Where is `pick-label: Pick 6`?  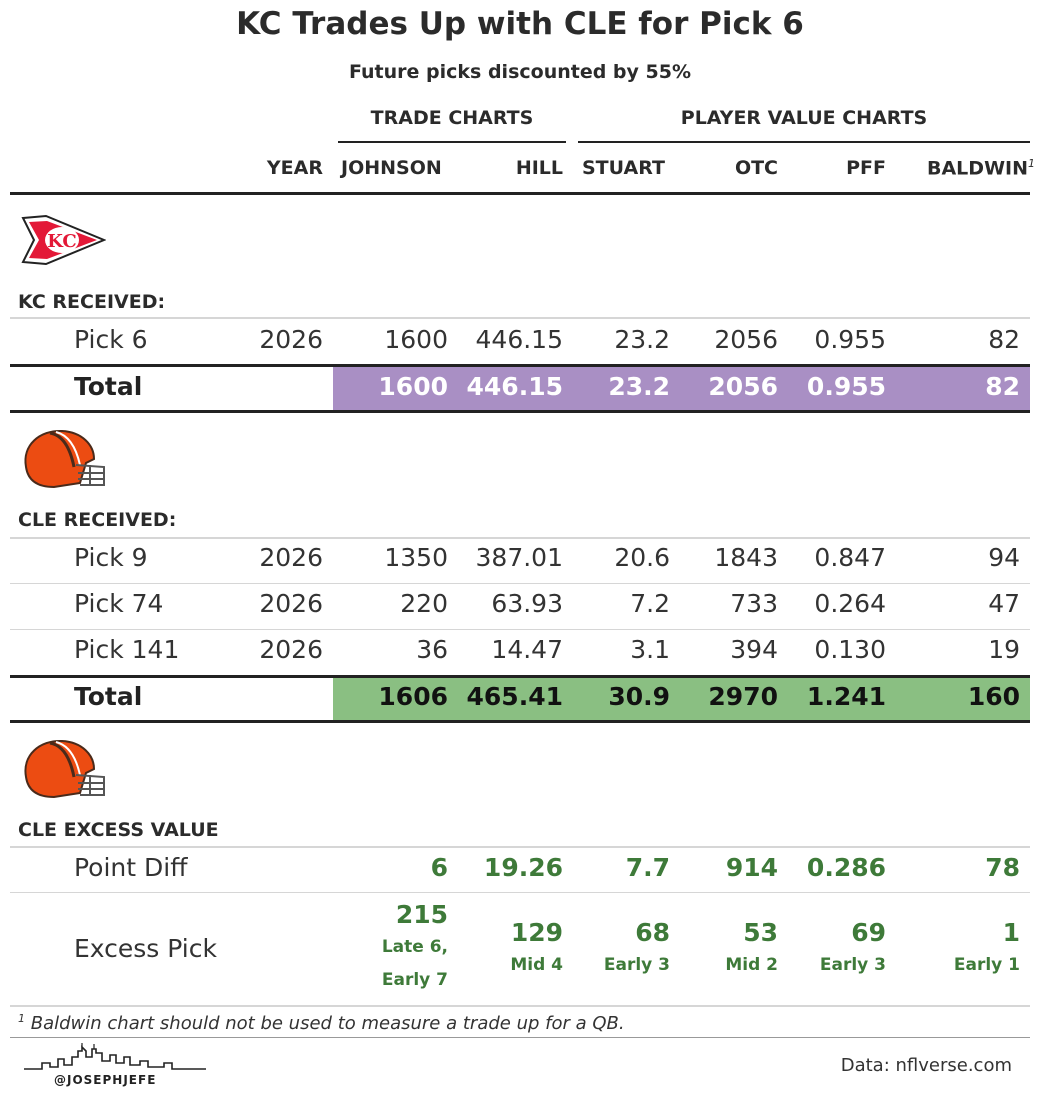
pick-label: Pick 6 is located at coordinates (111, 339).